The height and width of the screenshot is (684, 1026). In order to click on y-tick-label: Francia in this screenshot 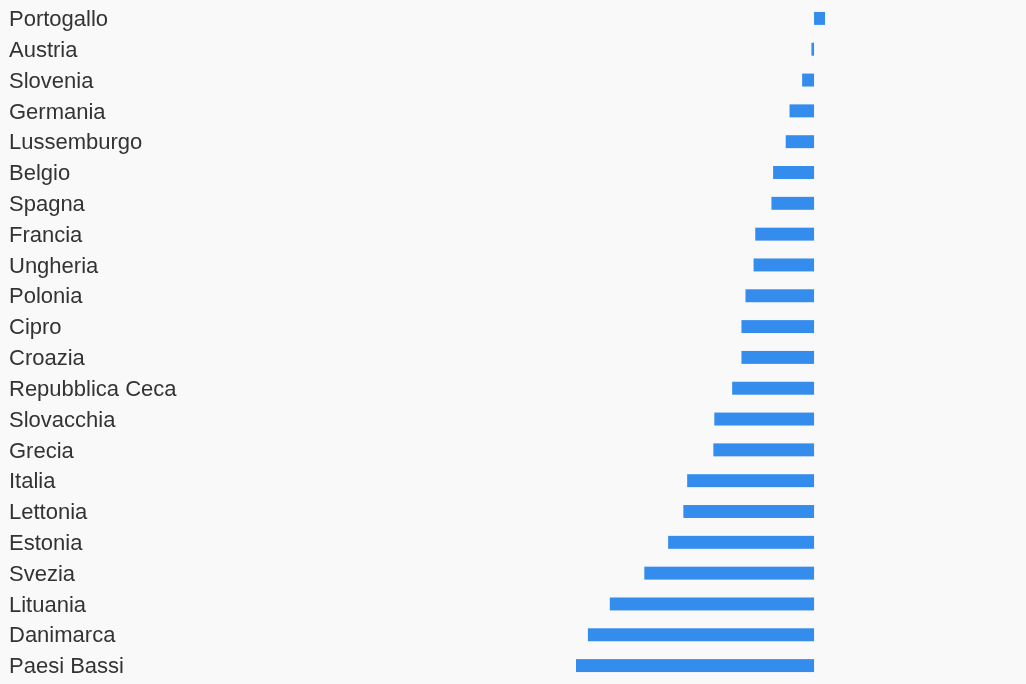, I will do `click(46, 234)`.